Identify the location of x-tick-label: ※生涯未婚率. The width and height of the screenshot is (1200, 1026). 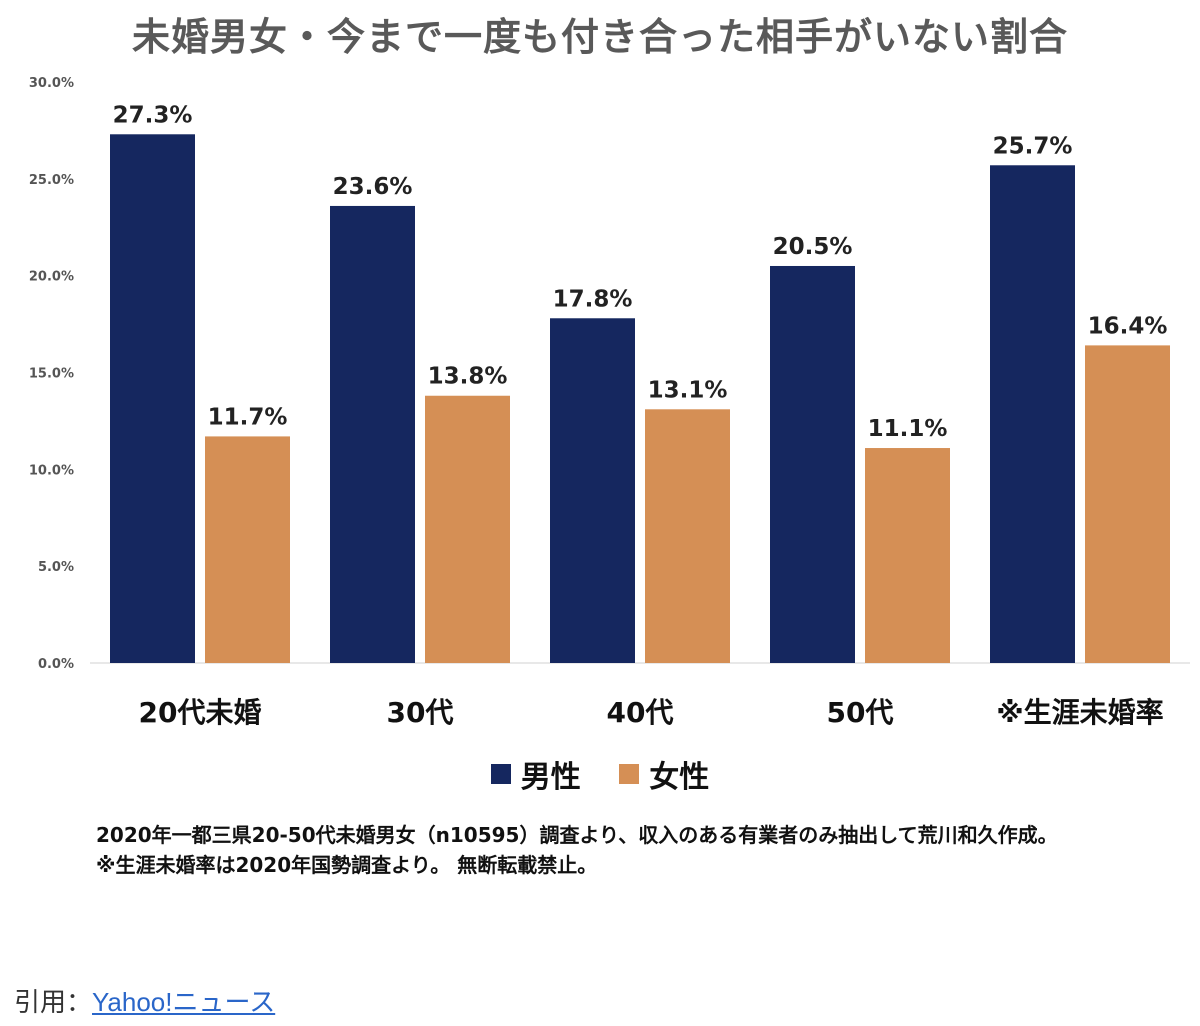
(1079, 712).